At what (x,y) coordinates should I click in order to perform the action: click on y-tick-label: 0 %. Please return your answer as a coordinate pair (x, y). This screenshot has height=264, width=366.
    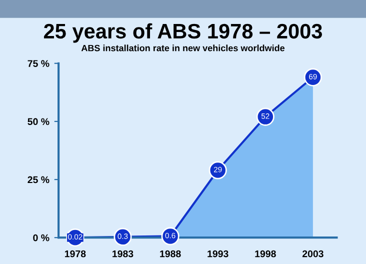
    Looking at the image, I should click on (41, 238).